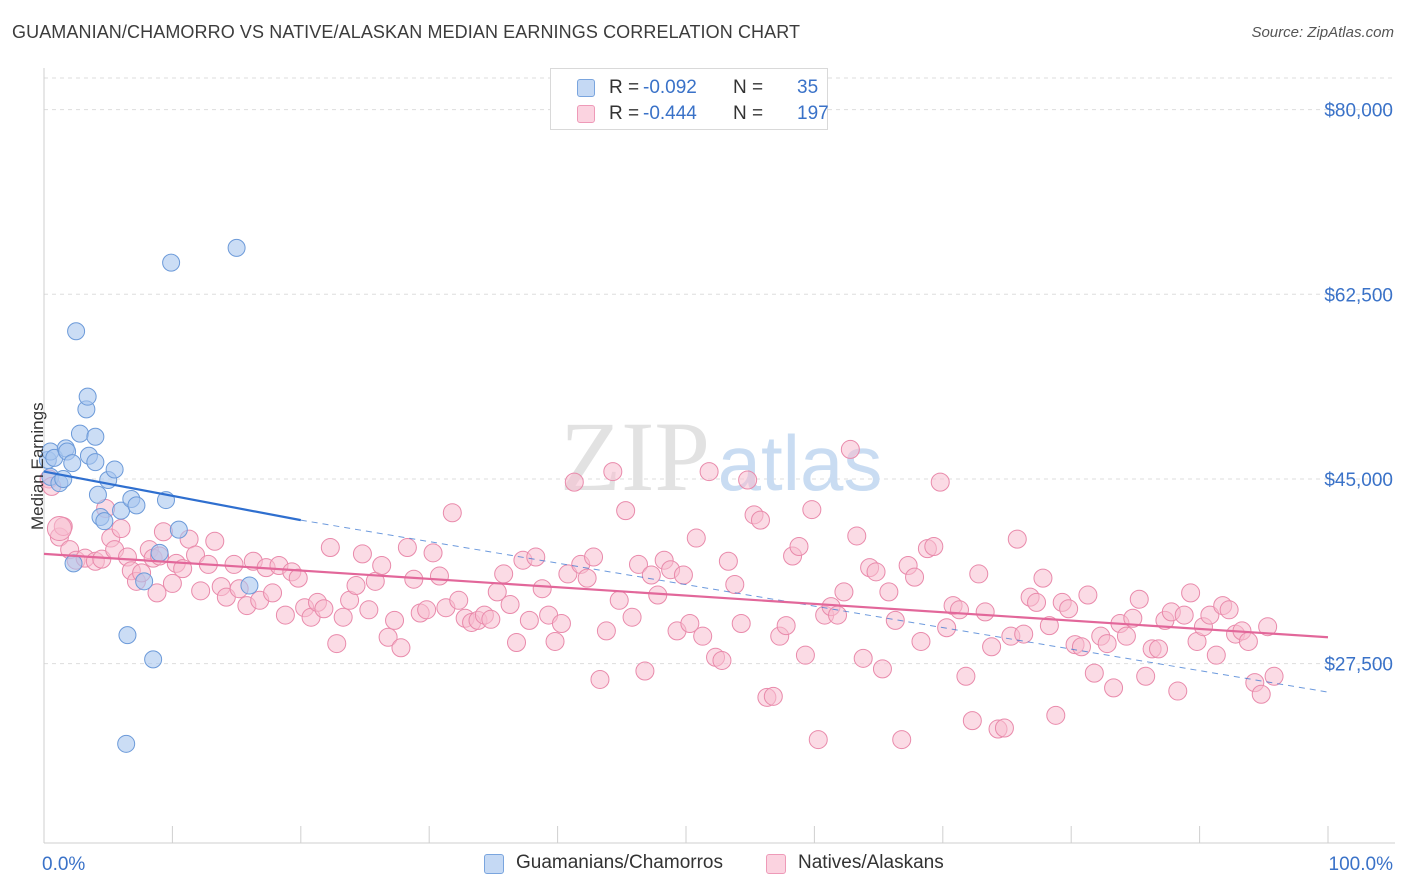 Image resolution: width=1406 pixels, height=892 pixels. I want to click on y-axis-label: Median Earnings, so click(37, 466).